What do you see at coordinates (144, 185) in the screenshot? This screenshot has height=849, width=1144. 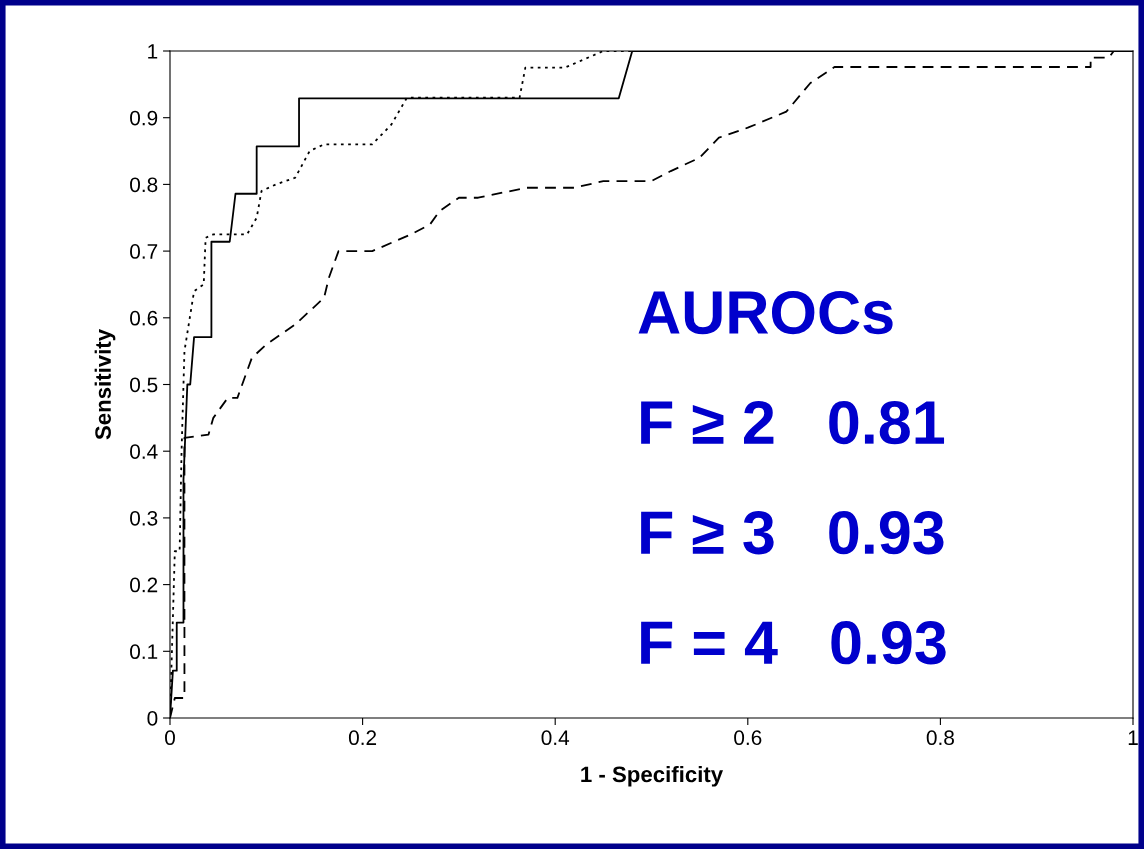 I see `y-tick-label: 0.8` at bounding box center [144, 185].